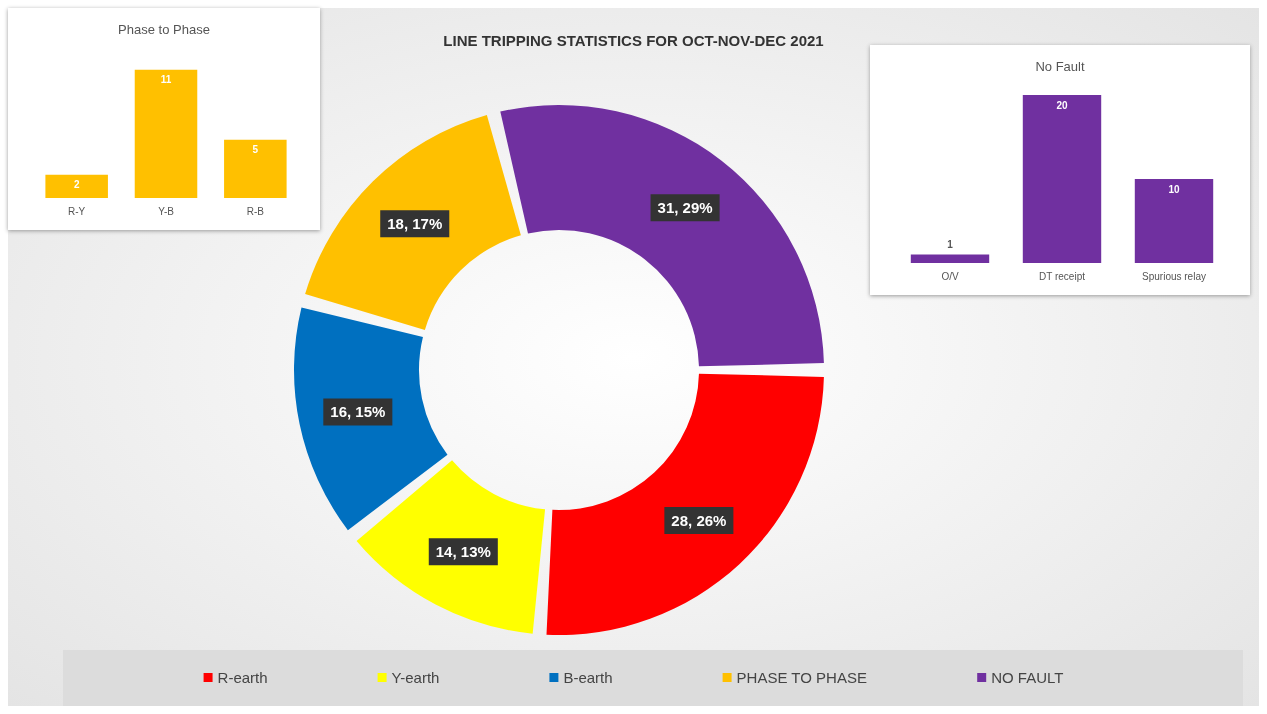  Describe the element at coordinates (1062, 276) in the screenshot. I see `x-tick-label: DT receipt` at that location.